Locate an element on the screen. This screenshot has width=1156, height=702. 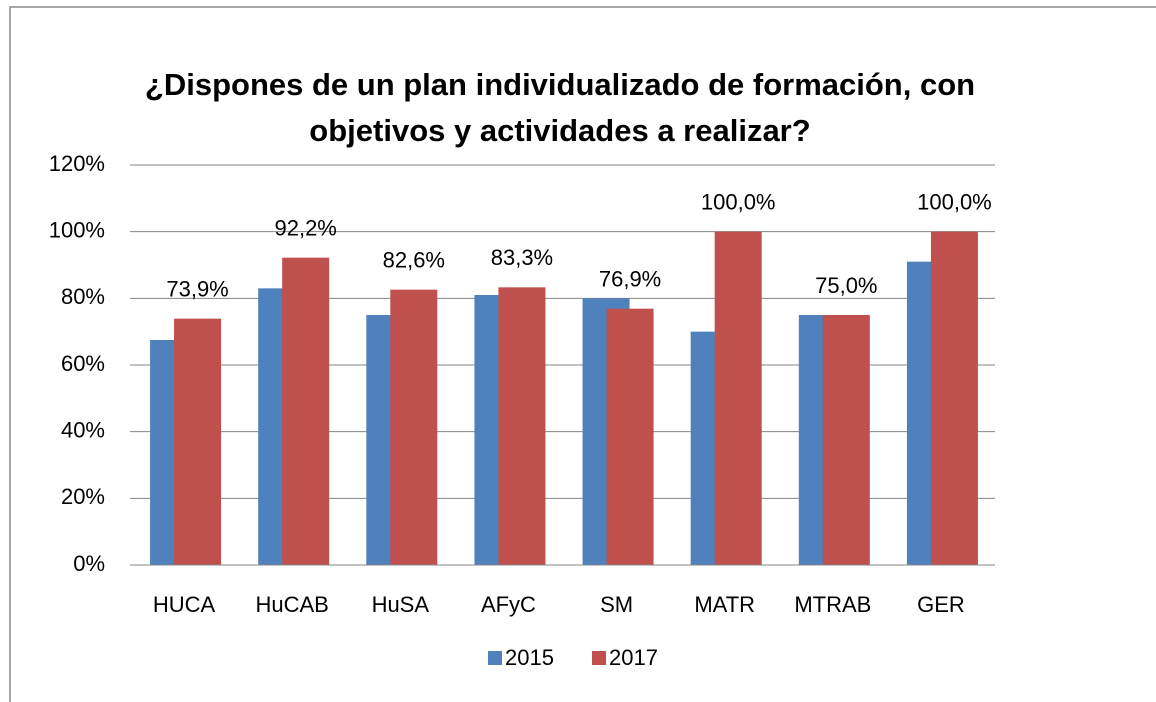
y-tick-label: 100% is located at coordinates (77, 229).